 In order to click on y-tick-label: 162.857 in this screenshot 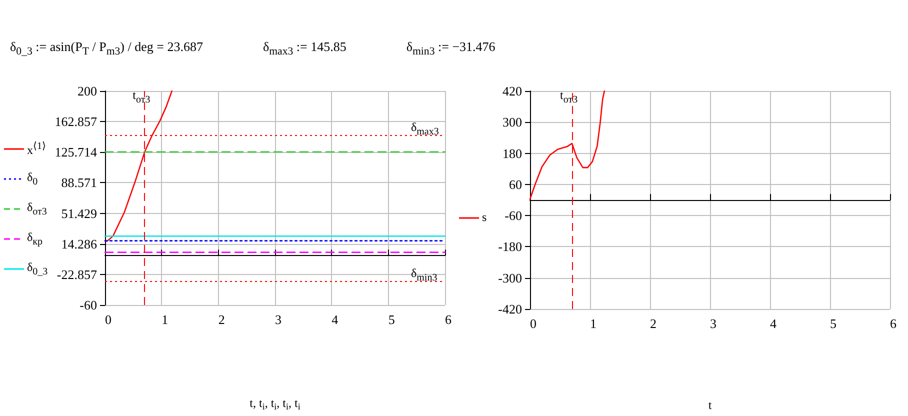, I will do `click(76, 122)`.